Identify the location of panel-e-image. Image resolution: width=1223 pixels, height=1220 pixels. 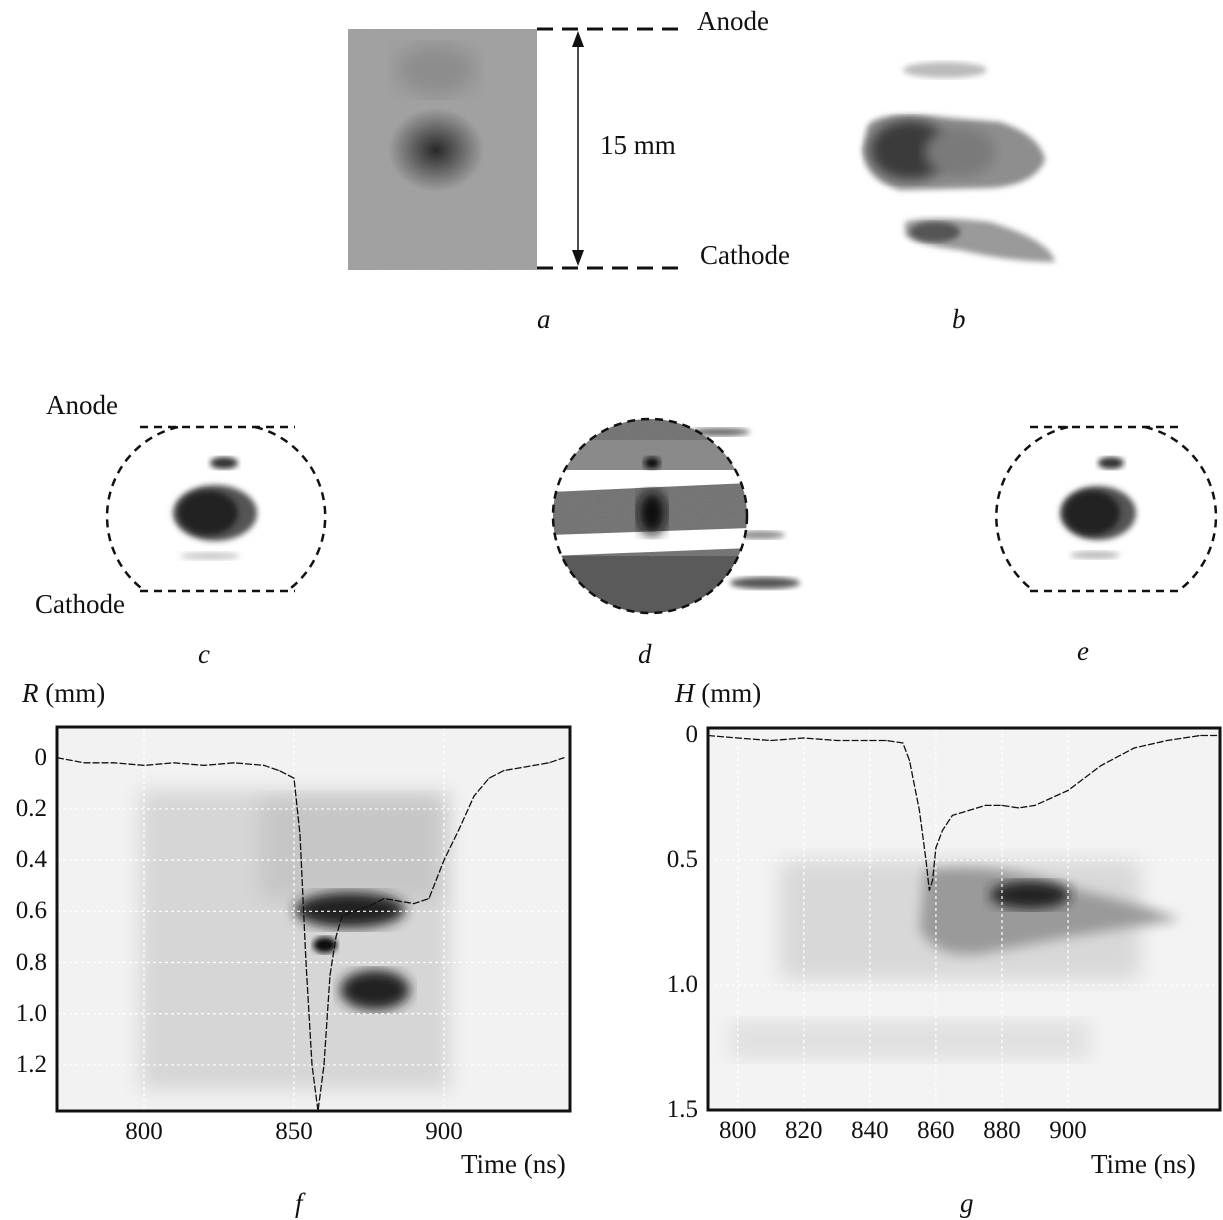
(1098, 508).